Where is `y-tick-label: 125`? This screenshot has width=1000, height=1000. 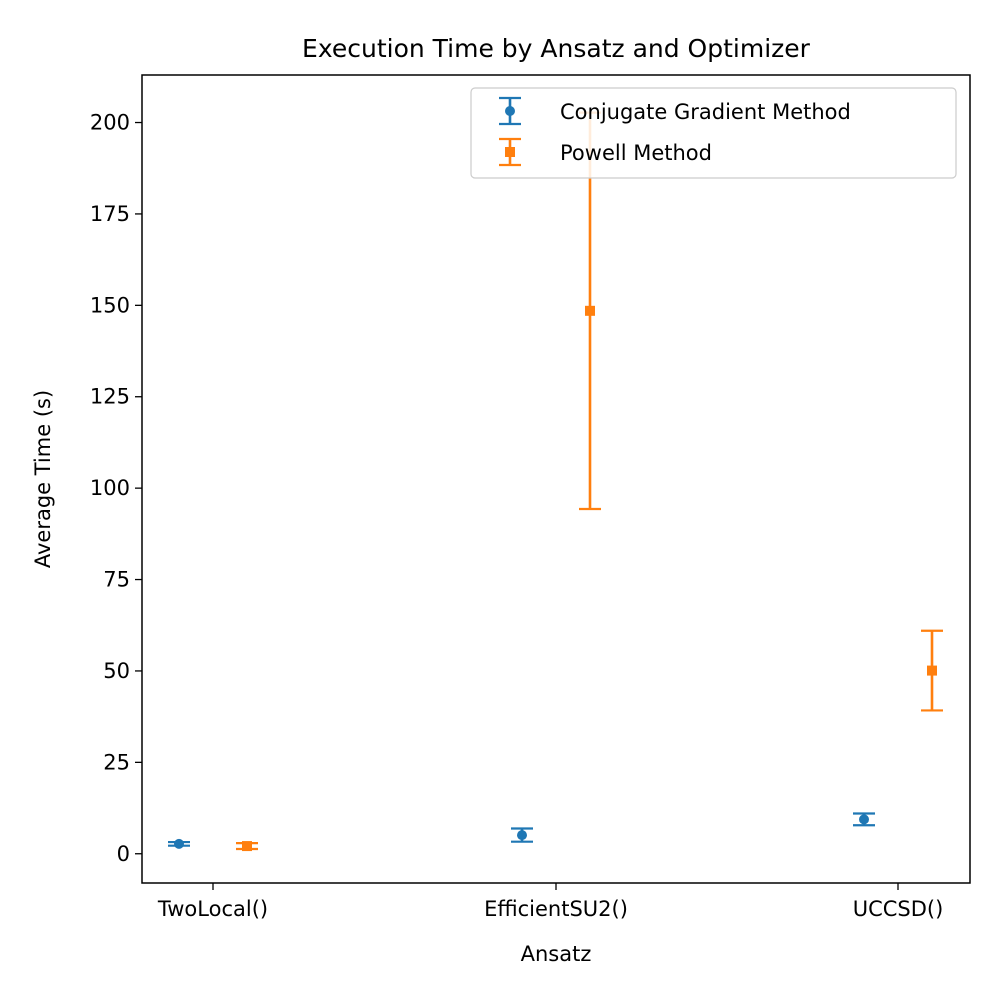
y-tick-label: 125 is located at coordinates (110, 397).